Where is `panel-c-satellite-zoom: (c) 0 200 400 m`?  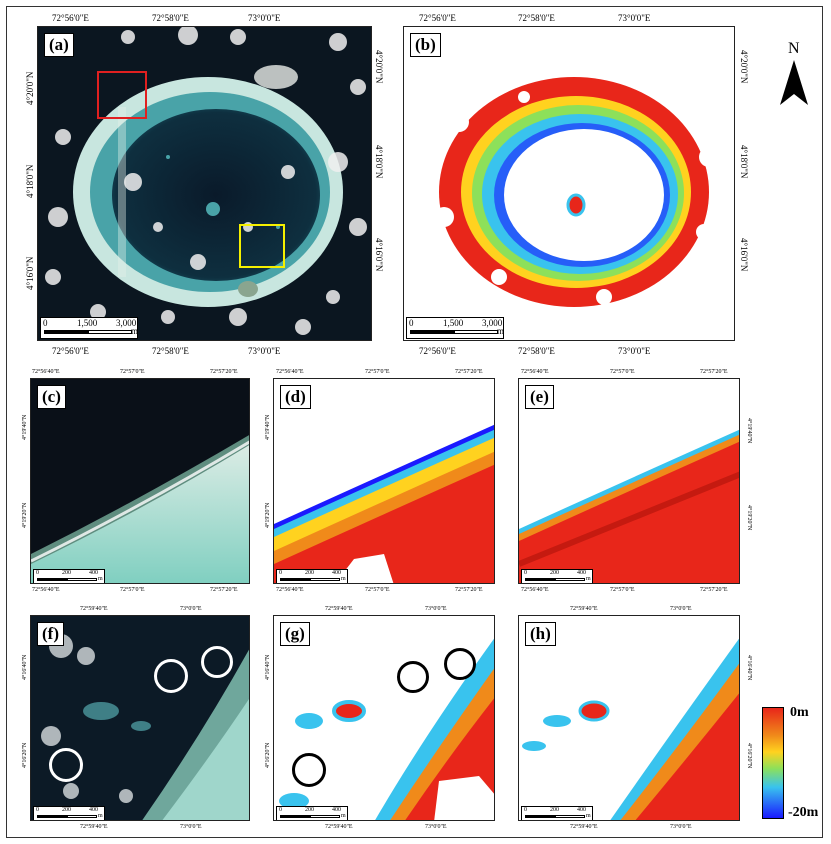 panel-c-satellite-zoom: (c) 0 200 400 m is located at coordinates (140, 481).